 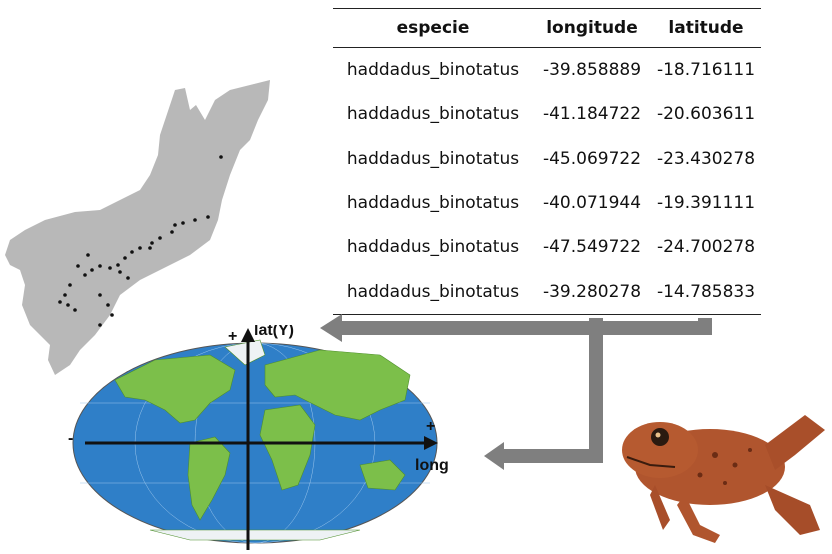 I want to click on occurrence-points, so click(x=140, y=241).